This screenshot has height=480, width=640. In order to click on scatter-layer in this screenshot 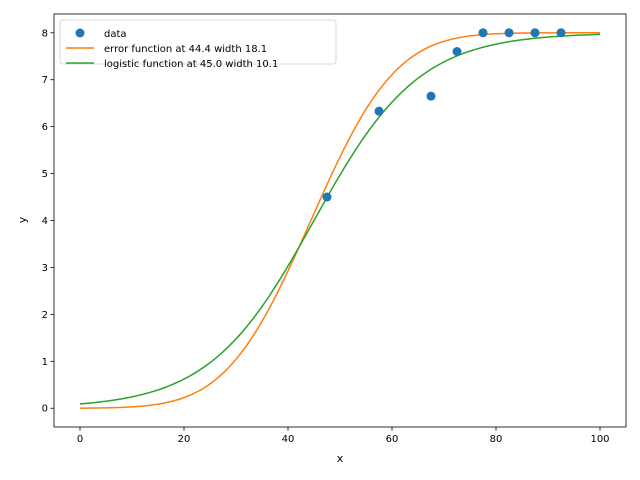, I will do `click(444, 115)`.